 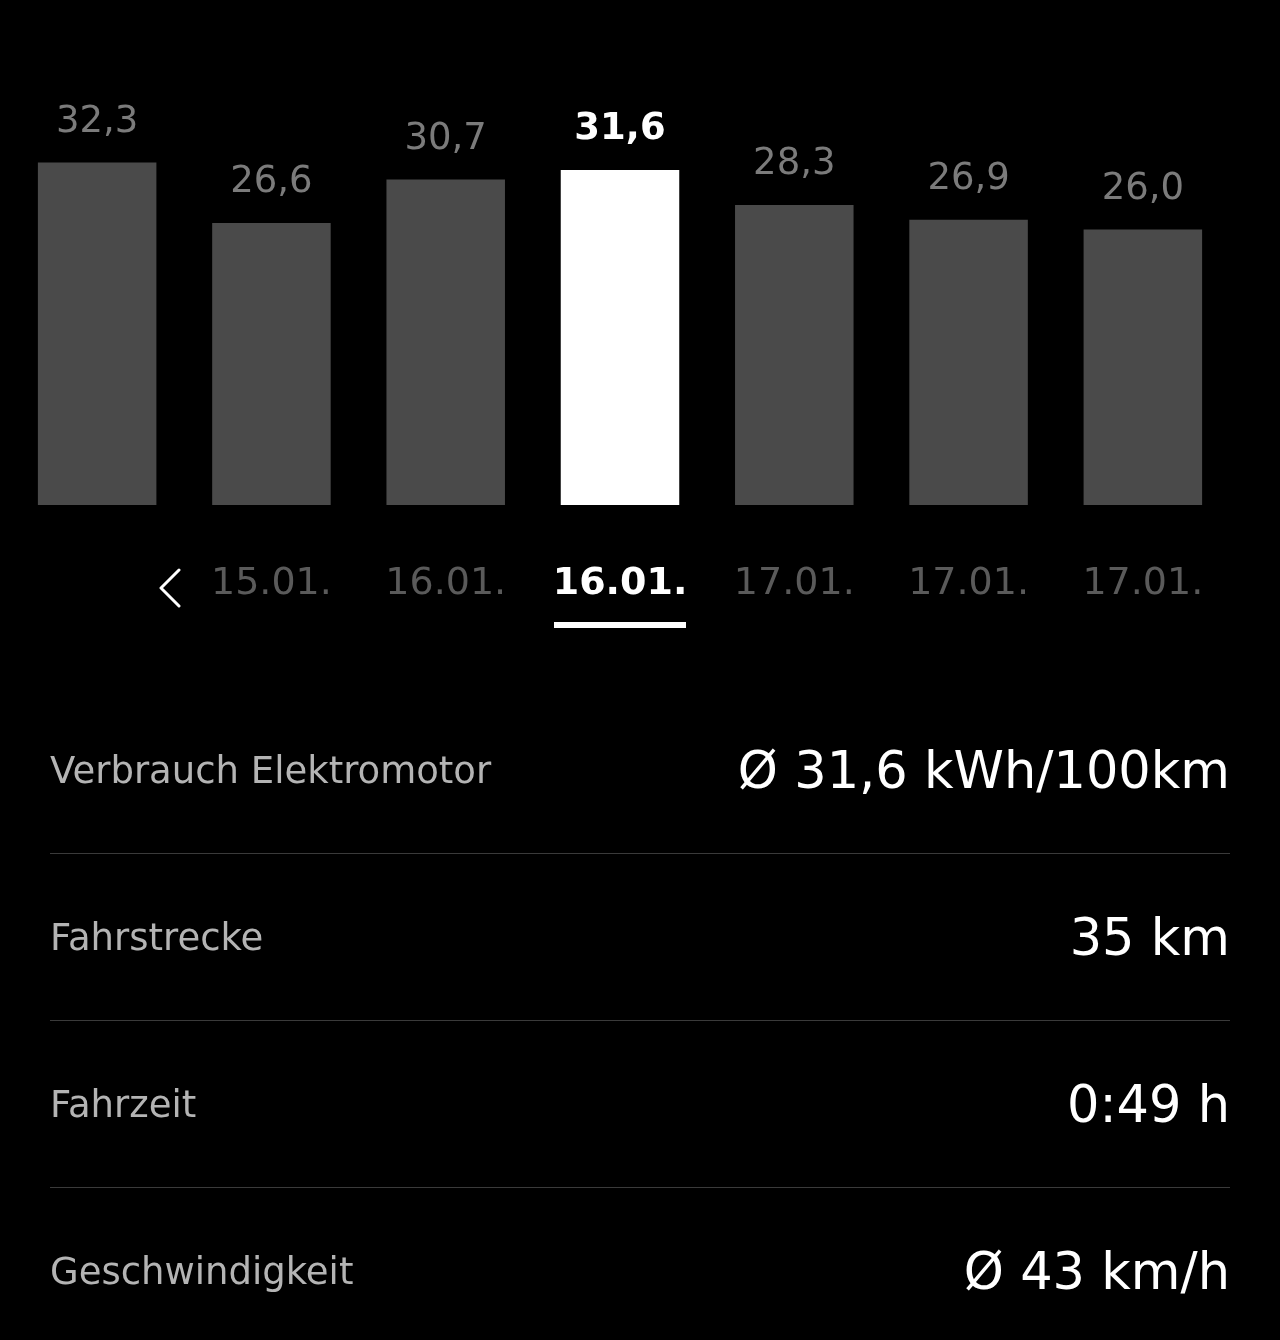 I want to click on data-label: 28,3, so click(x=794, y=162).